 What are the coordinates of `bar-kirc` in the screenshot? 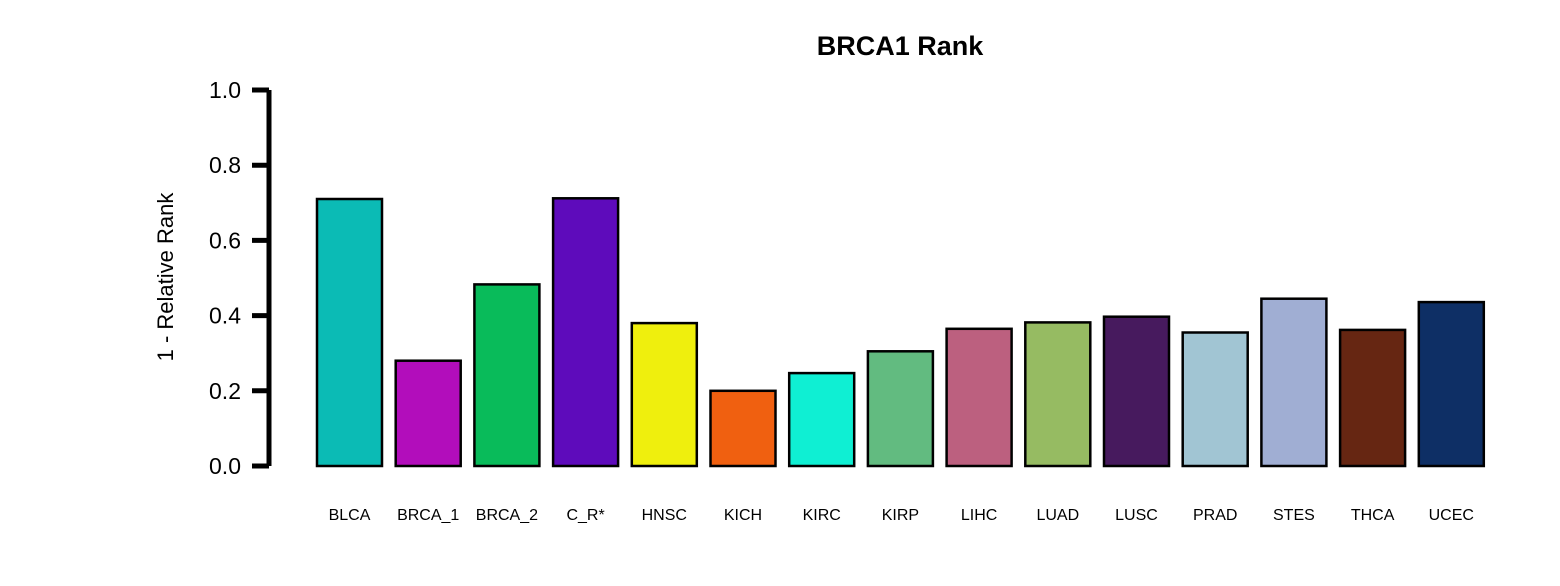 It's located at (821, 419).